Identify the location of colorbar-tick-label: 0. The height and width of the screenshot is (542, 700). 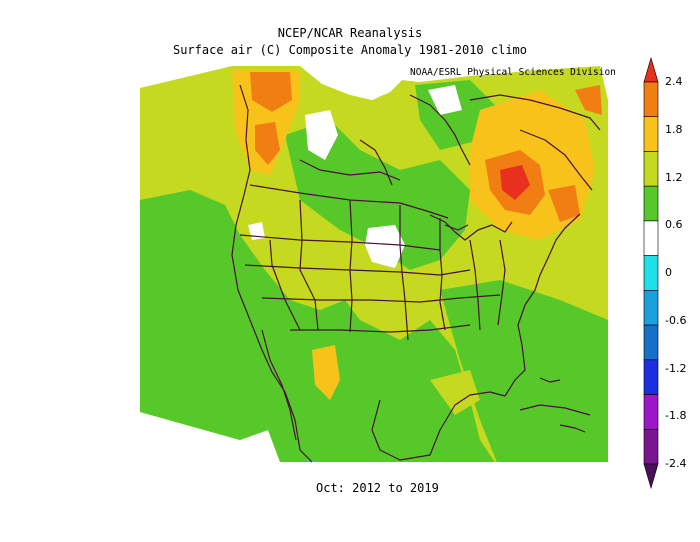
(668, 272).